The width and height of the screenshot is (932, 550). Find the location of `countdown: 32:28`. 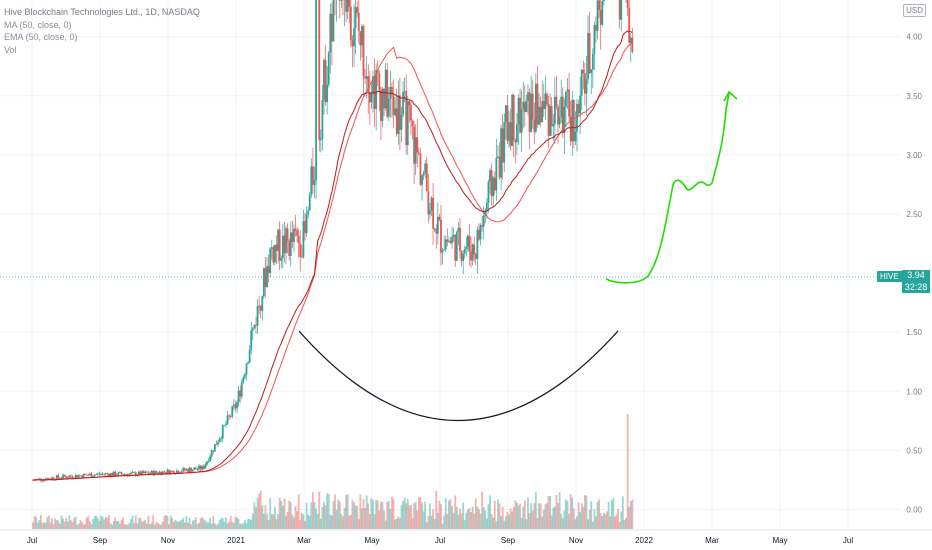

countdown: 32:28 is located at coordinates (916, 286).